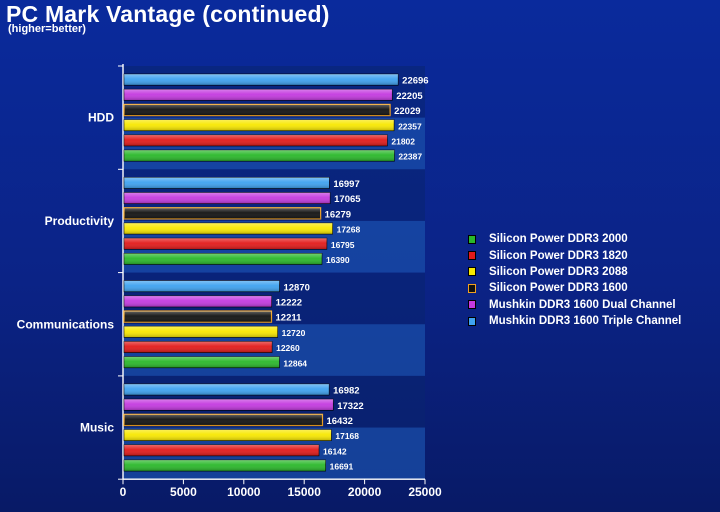 This screenshot has height=512, width=720. I want to click on bar-value-label: 17322, so click(350, 406).